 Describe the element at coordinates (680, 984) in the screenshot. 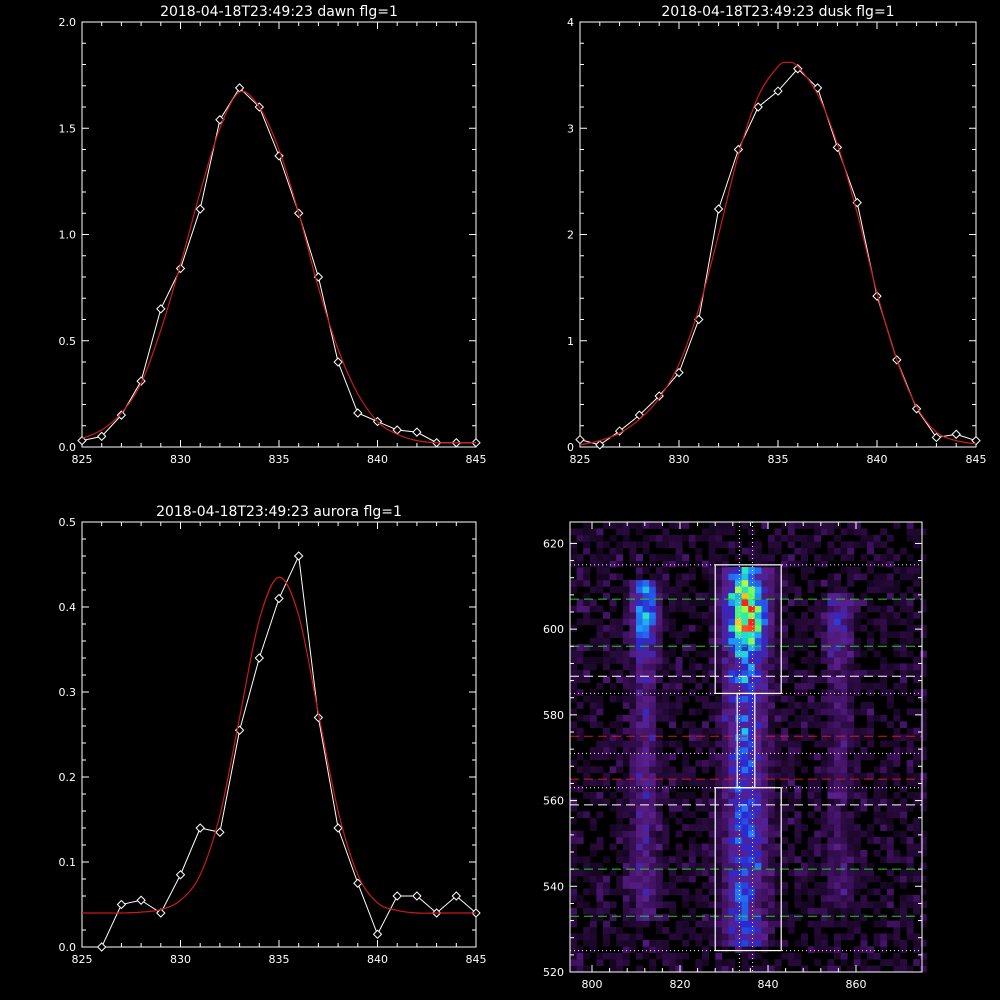

I see `x-tick-label: 820` at that location.